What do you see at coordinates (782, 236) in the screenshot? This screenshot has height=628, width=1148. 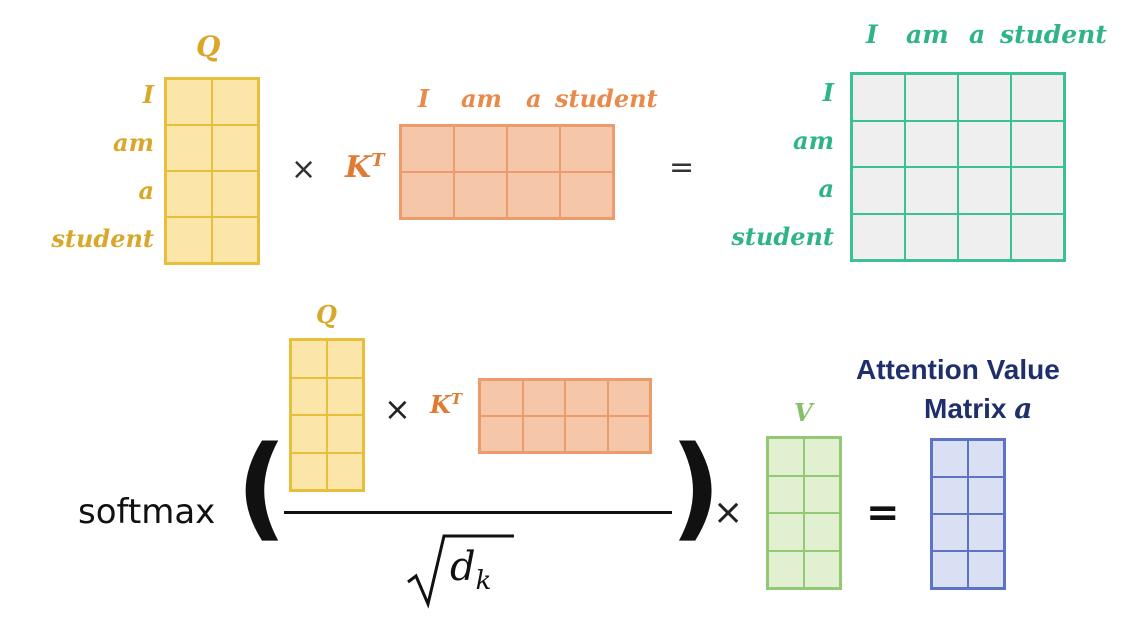 I see `score-row-label: student` at bounding box center [782, 236].